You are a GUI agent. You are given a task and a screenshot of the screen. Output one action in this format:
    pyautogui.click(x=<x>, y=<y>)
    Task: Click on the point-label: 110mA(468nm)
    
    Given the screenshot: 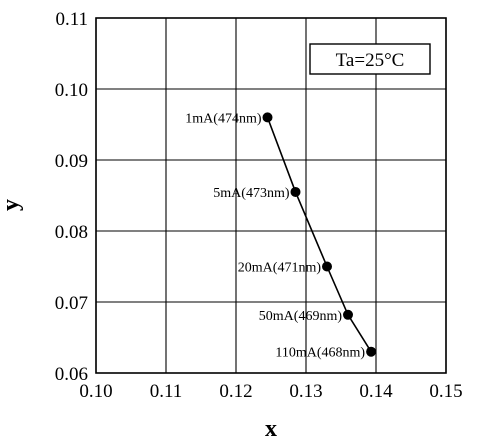 What is the action you would take?
    pyautogui.click(x=320, y=353)
    